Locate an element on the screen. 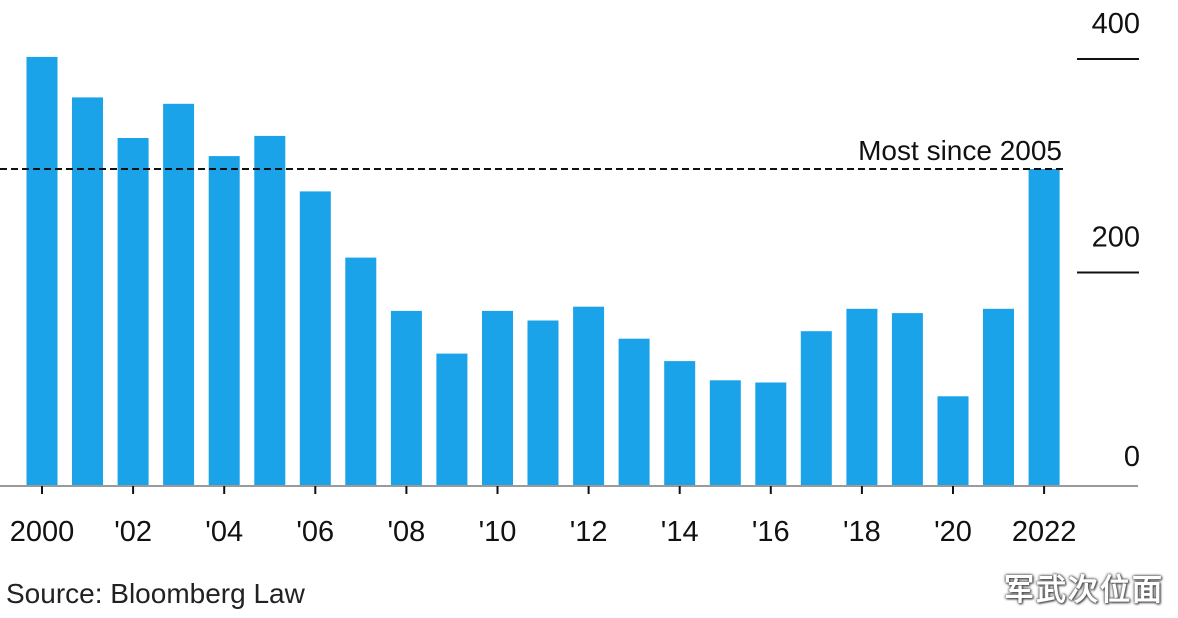  x-tick-label-2002: '02 is located at coordinates (133, 532).